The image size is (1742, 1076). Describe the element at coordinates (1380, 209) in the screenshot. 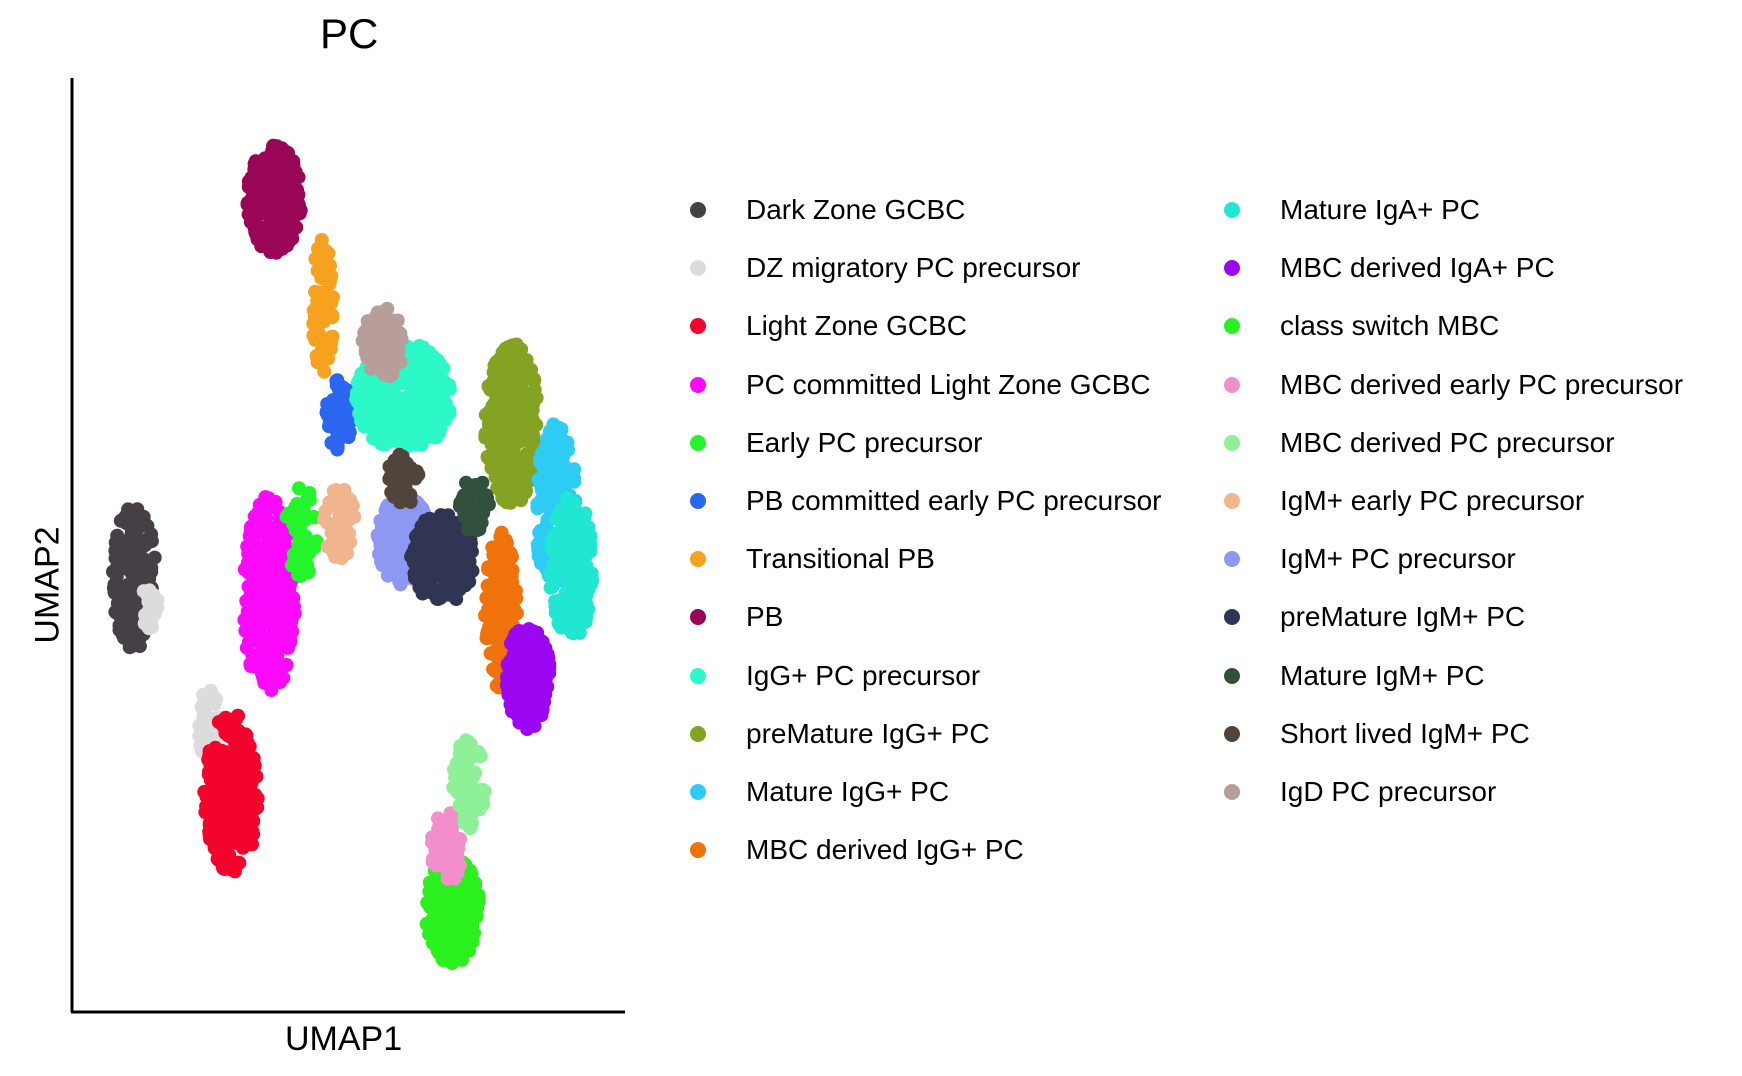

I see `legend-label: Mature IgA+ PC` at that location.